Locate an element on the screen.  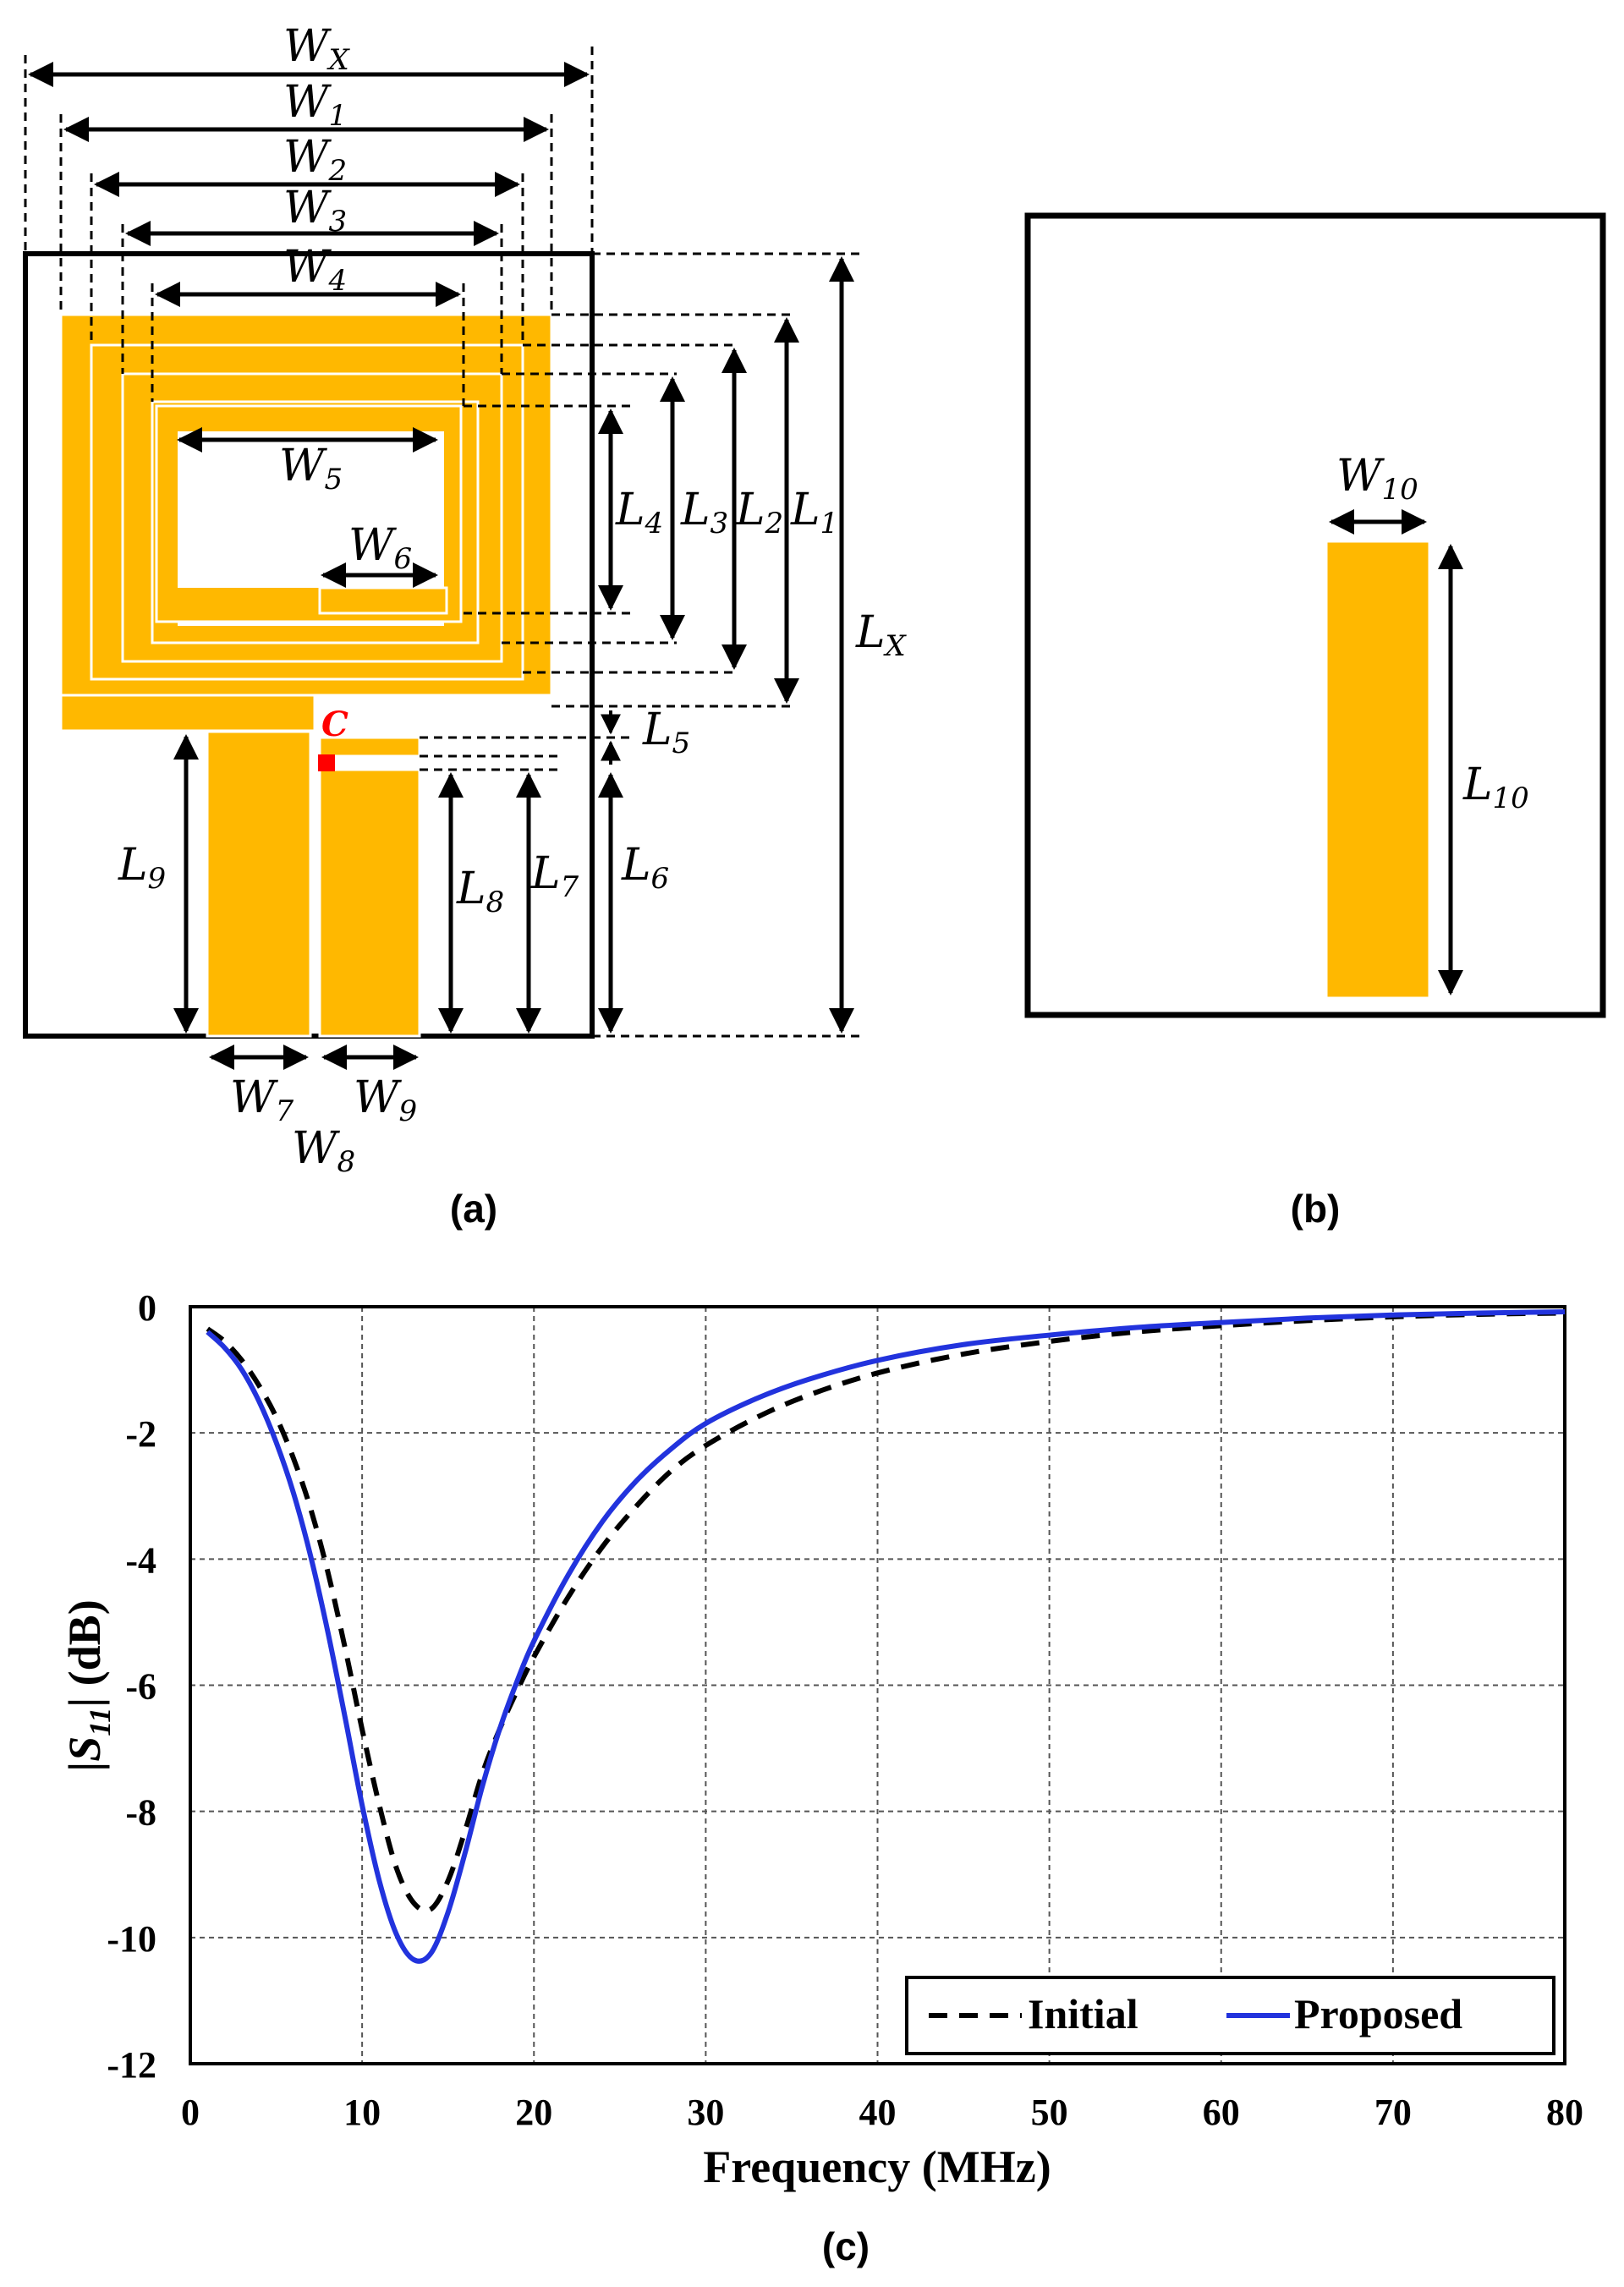
label-wx: WX is located at coordinates (316, 49).